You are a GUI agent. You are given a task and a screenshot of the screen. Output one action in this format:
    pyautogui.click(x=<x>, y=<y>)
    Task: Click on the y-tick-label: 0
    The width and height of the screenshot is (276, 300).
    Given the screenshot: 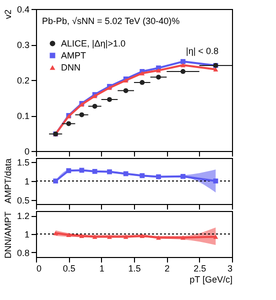 What is the action you would take?
    pyautogui.click(x=27, y=151)
    